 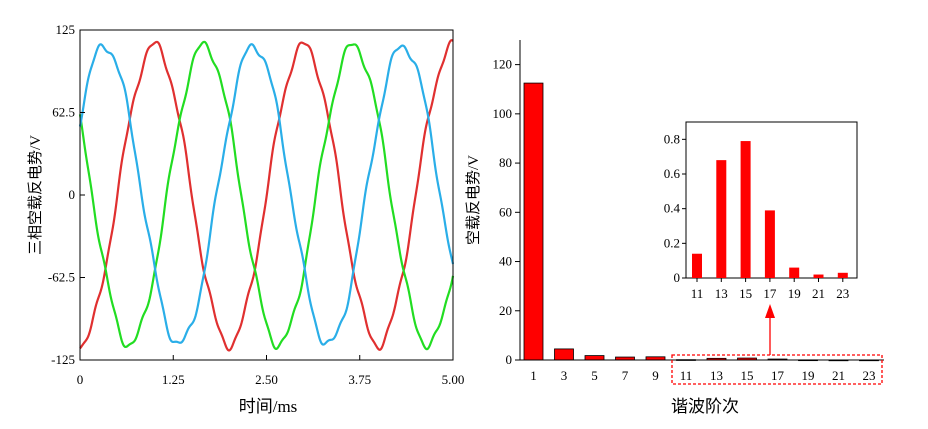 What do you see at coordinates (672, 138) in the screenshot?
I see `inset-y-tick-label: 0.8` at bounding box center [672, 138].